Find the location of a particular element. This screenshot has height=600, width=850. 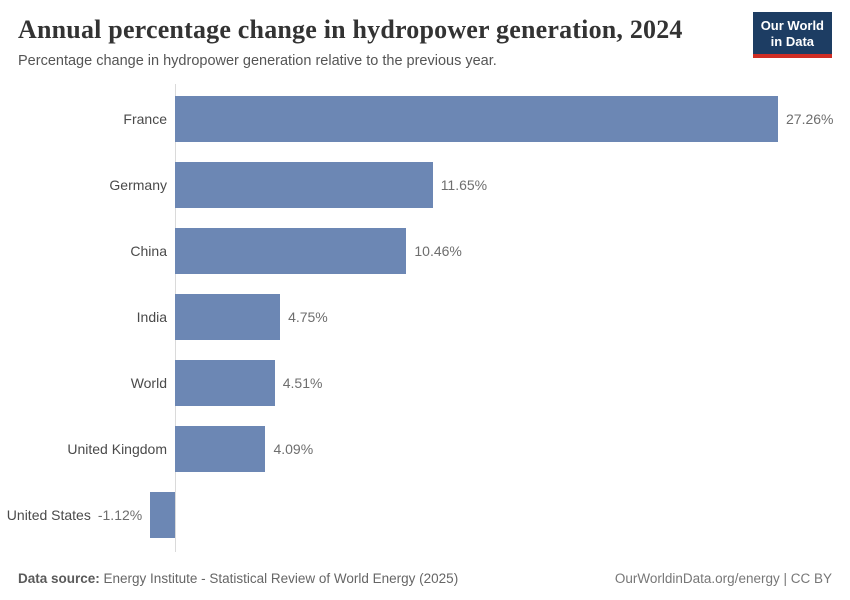

category-name: France is located at coordinates (145, 119).